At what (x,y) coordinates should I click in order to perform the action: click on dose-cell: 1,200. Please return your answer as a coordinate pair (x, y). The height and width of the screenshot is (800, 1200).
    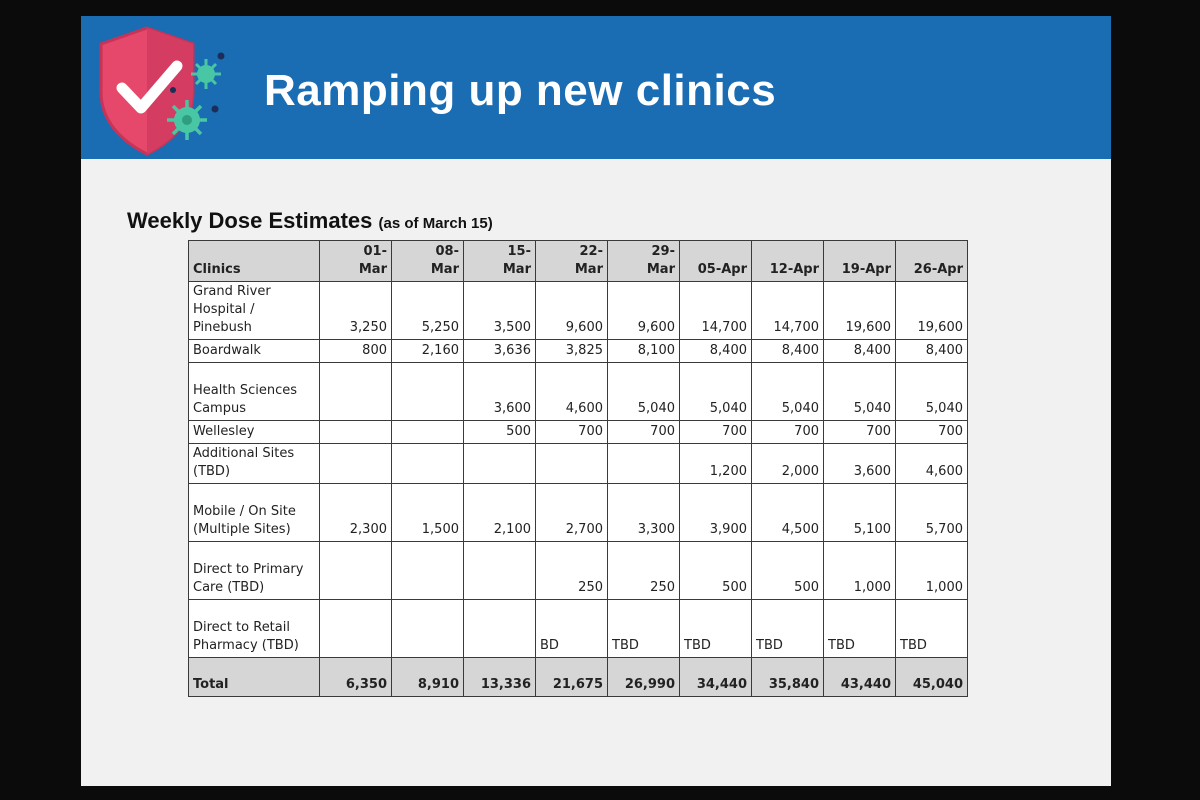
    Looking at the image, I should click on (715, 463).